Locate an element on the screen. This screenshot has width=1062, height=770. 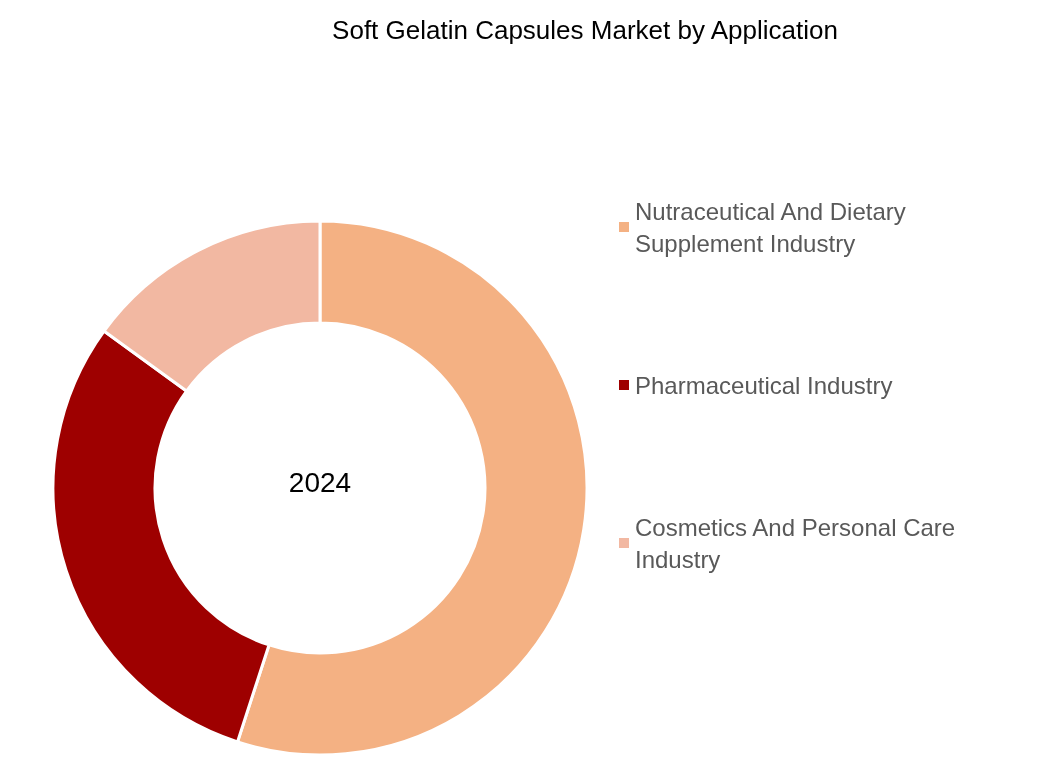
text: 2024 is located at coordinates (320, 482).